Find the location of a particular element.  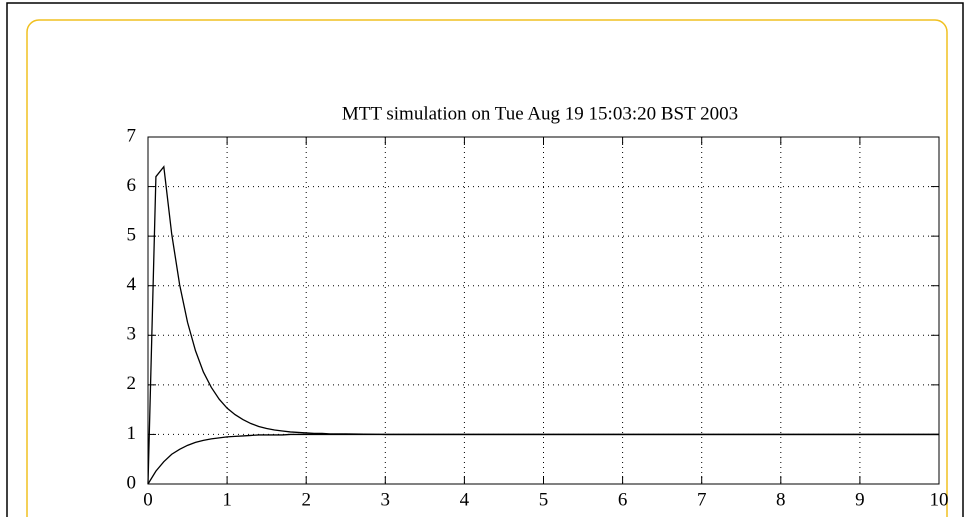

y-tick-label: 1 is located at coordinates (132, 433).